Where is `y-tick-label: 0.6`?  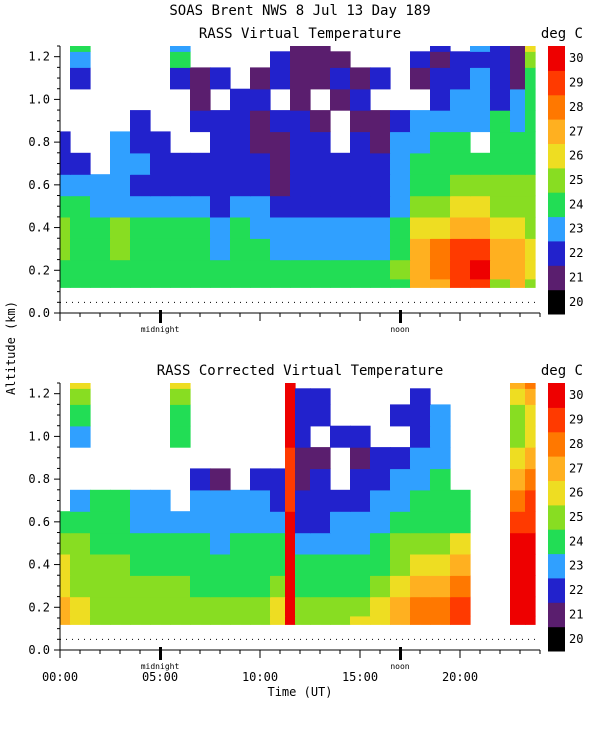 y-tick-label: 0.6 is located at coordinates (39, 185).